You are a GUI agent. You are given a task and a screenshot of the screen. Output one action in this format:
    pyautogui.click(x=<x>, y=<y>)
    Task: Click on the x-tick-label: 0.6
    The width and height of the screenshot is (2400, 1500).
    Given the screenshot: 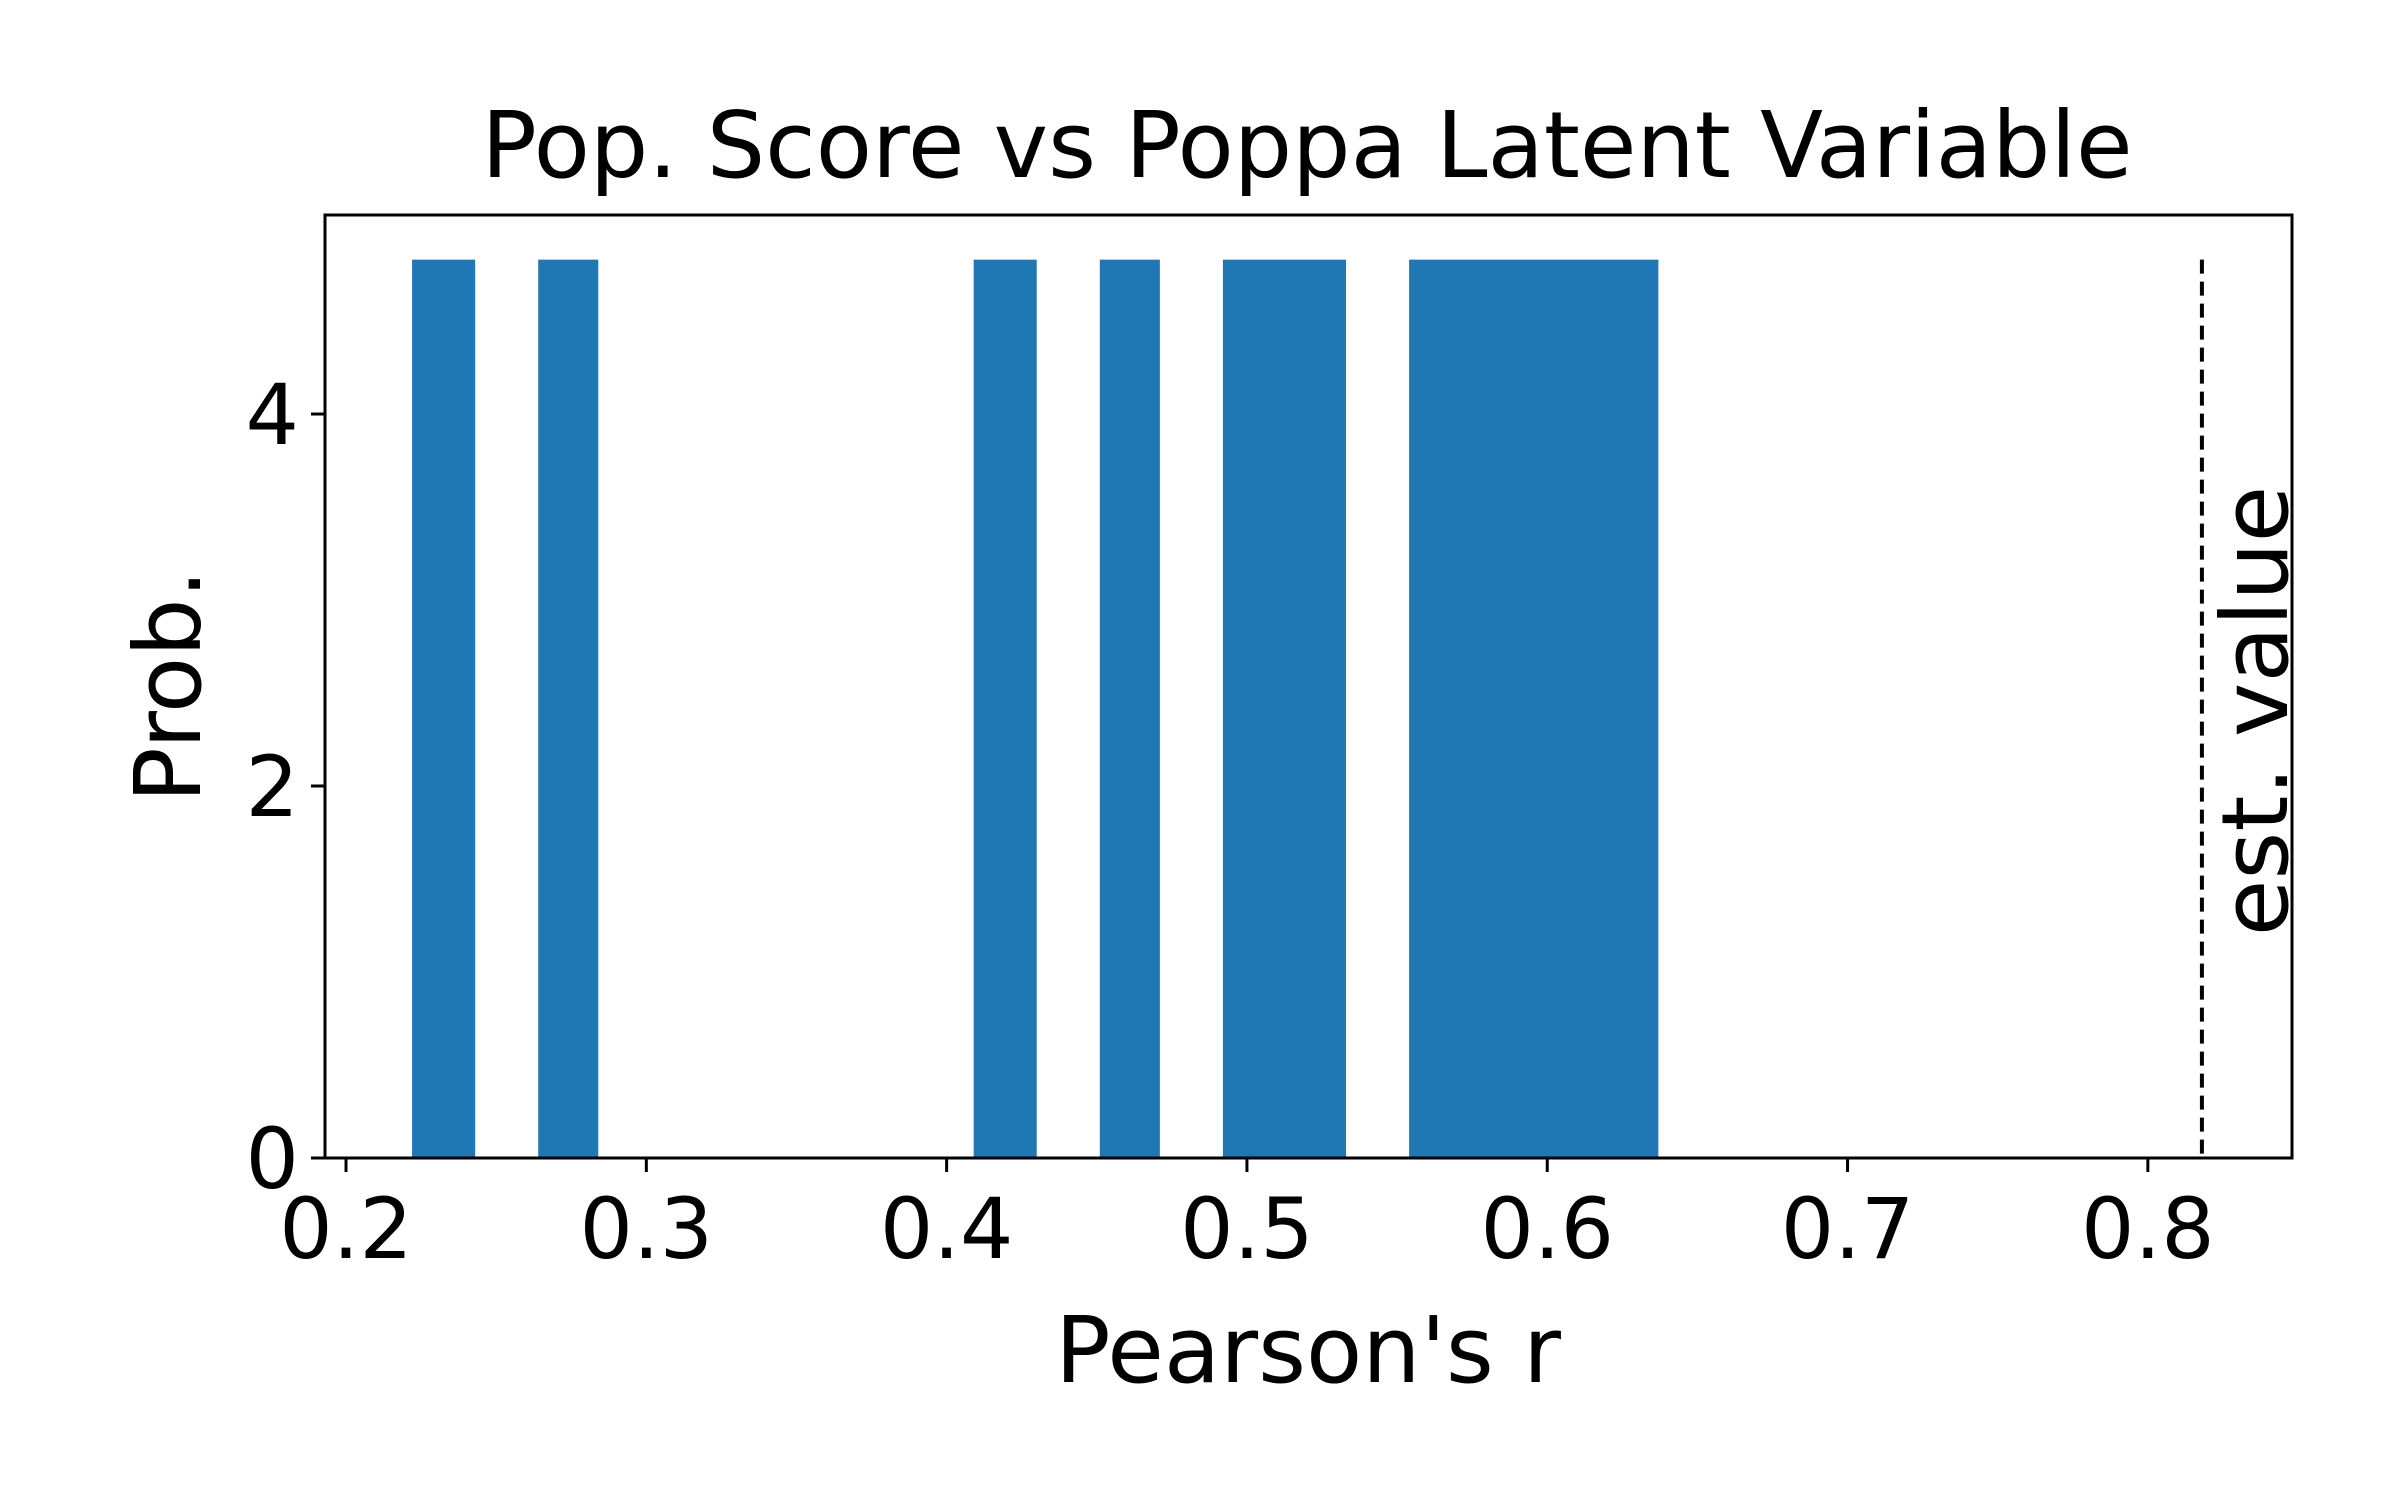 What is the action you would take?
    pyautogui.click(x=1547, y=1229)
    